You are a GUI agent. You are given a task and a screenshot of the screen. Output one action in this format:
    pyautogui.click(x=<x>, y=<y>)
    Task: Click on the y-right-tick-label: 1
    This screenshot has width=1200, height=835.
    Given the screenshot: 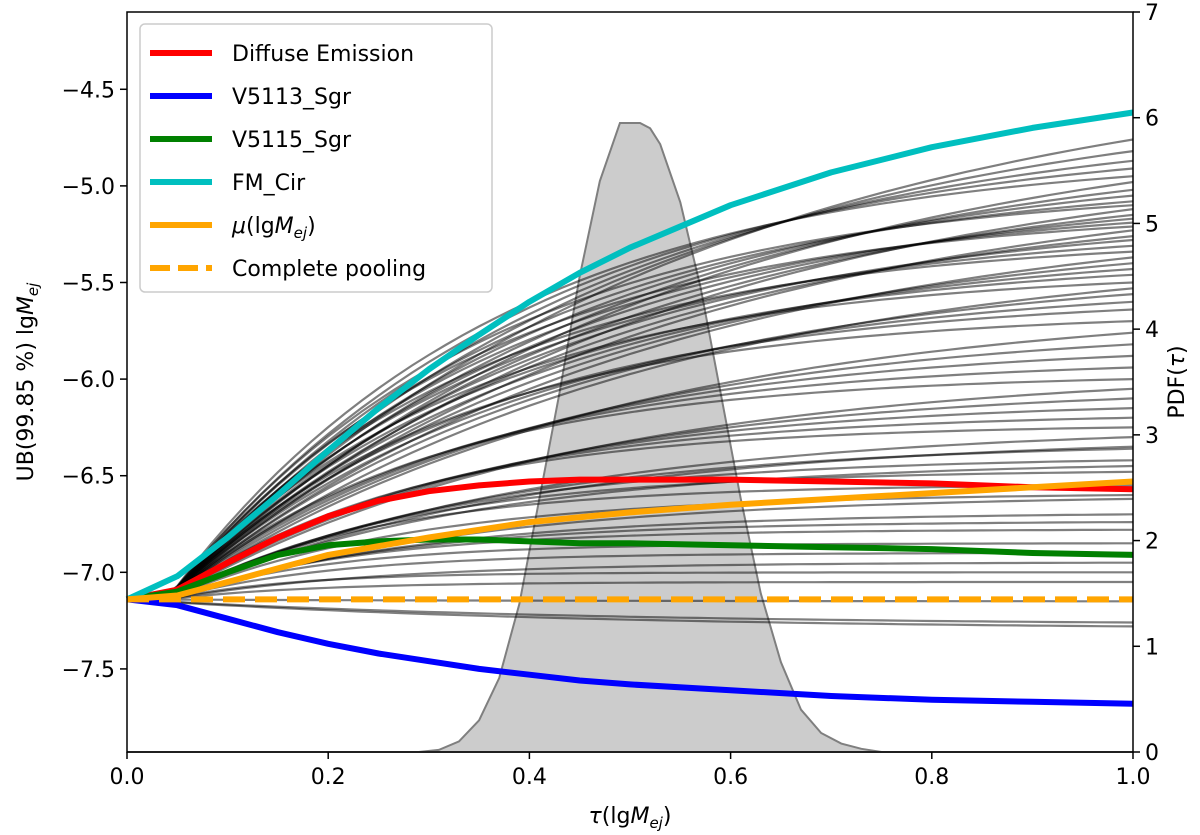 What is the action you would take?
    pyautogui.click(x=1152, y=647)
    